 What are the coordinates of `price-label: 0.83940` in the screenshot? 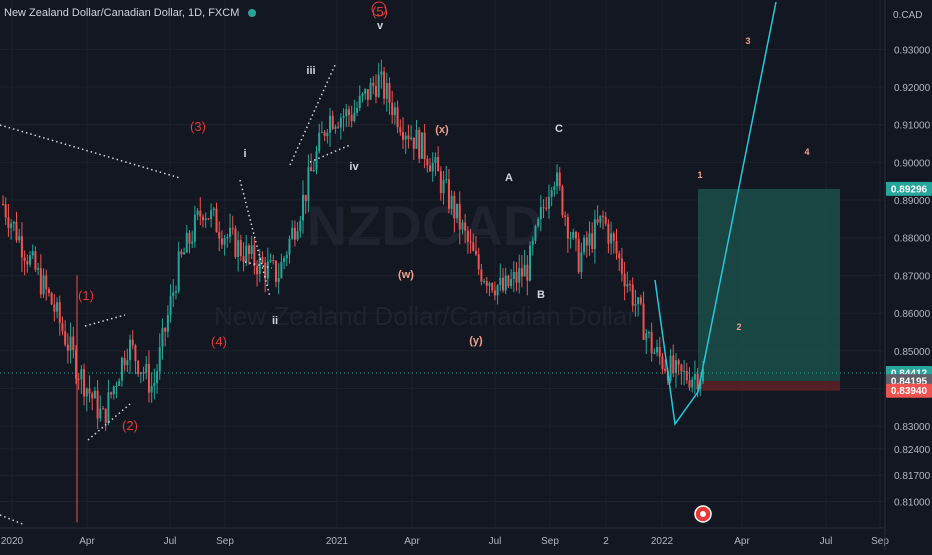 It's located at (909, 391).